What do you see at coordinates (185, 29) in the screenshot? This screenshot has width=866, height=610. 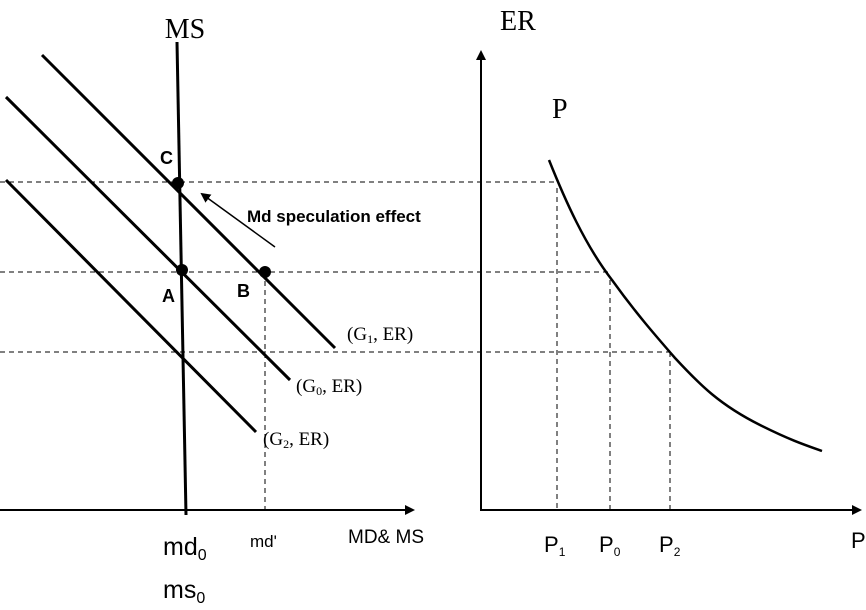 I see `ms-label: MS` at bounding box center [185, 29].